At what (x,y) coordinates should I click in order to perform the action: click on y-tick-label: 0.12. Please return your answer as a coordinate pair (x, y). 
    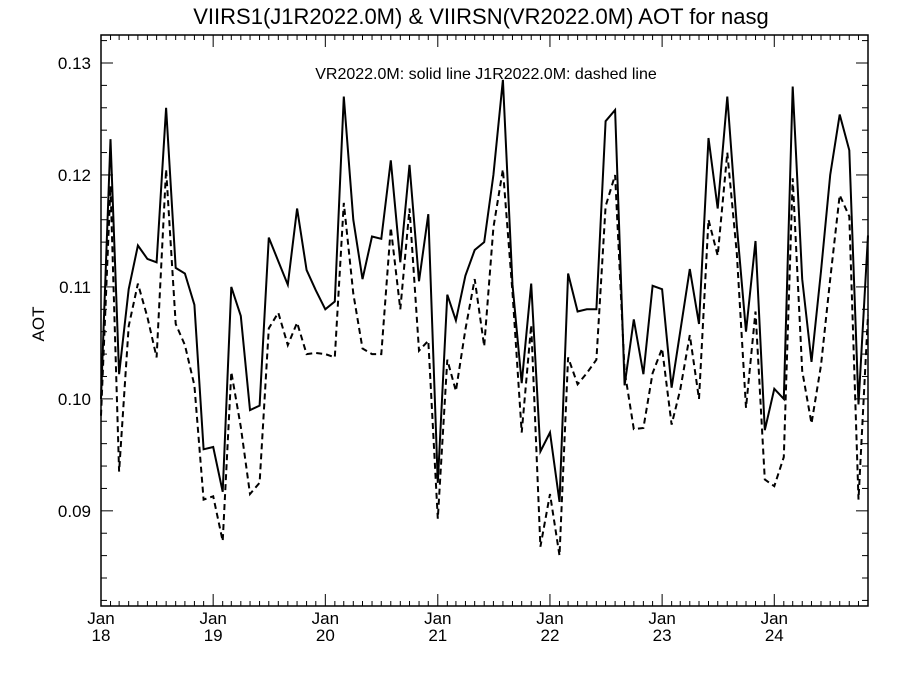
    Looking at the image, I should click on (74, 175).